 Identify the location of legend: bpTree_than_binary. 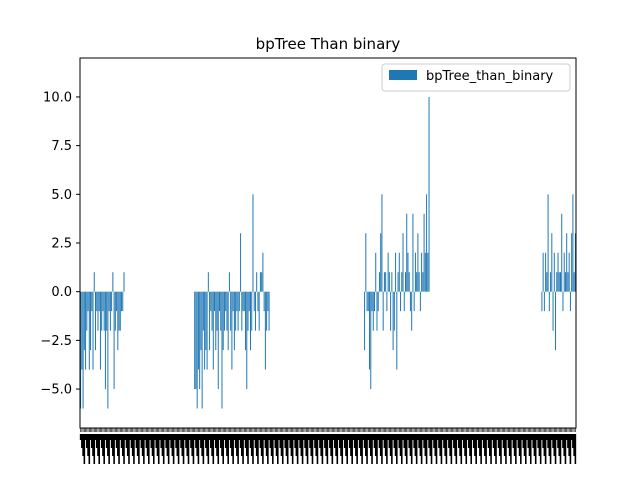
(476, 77).